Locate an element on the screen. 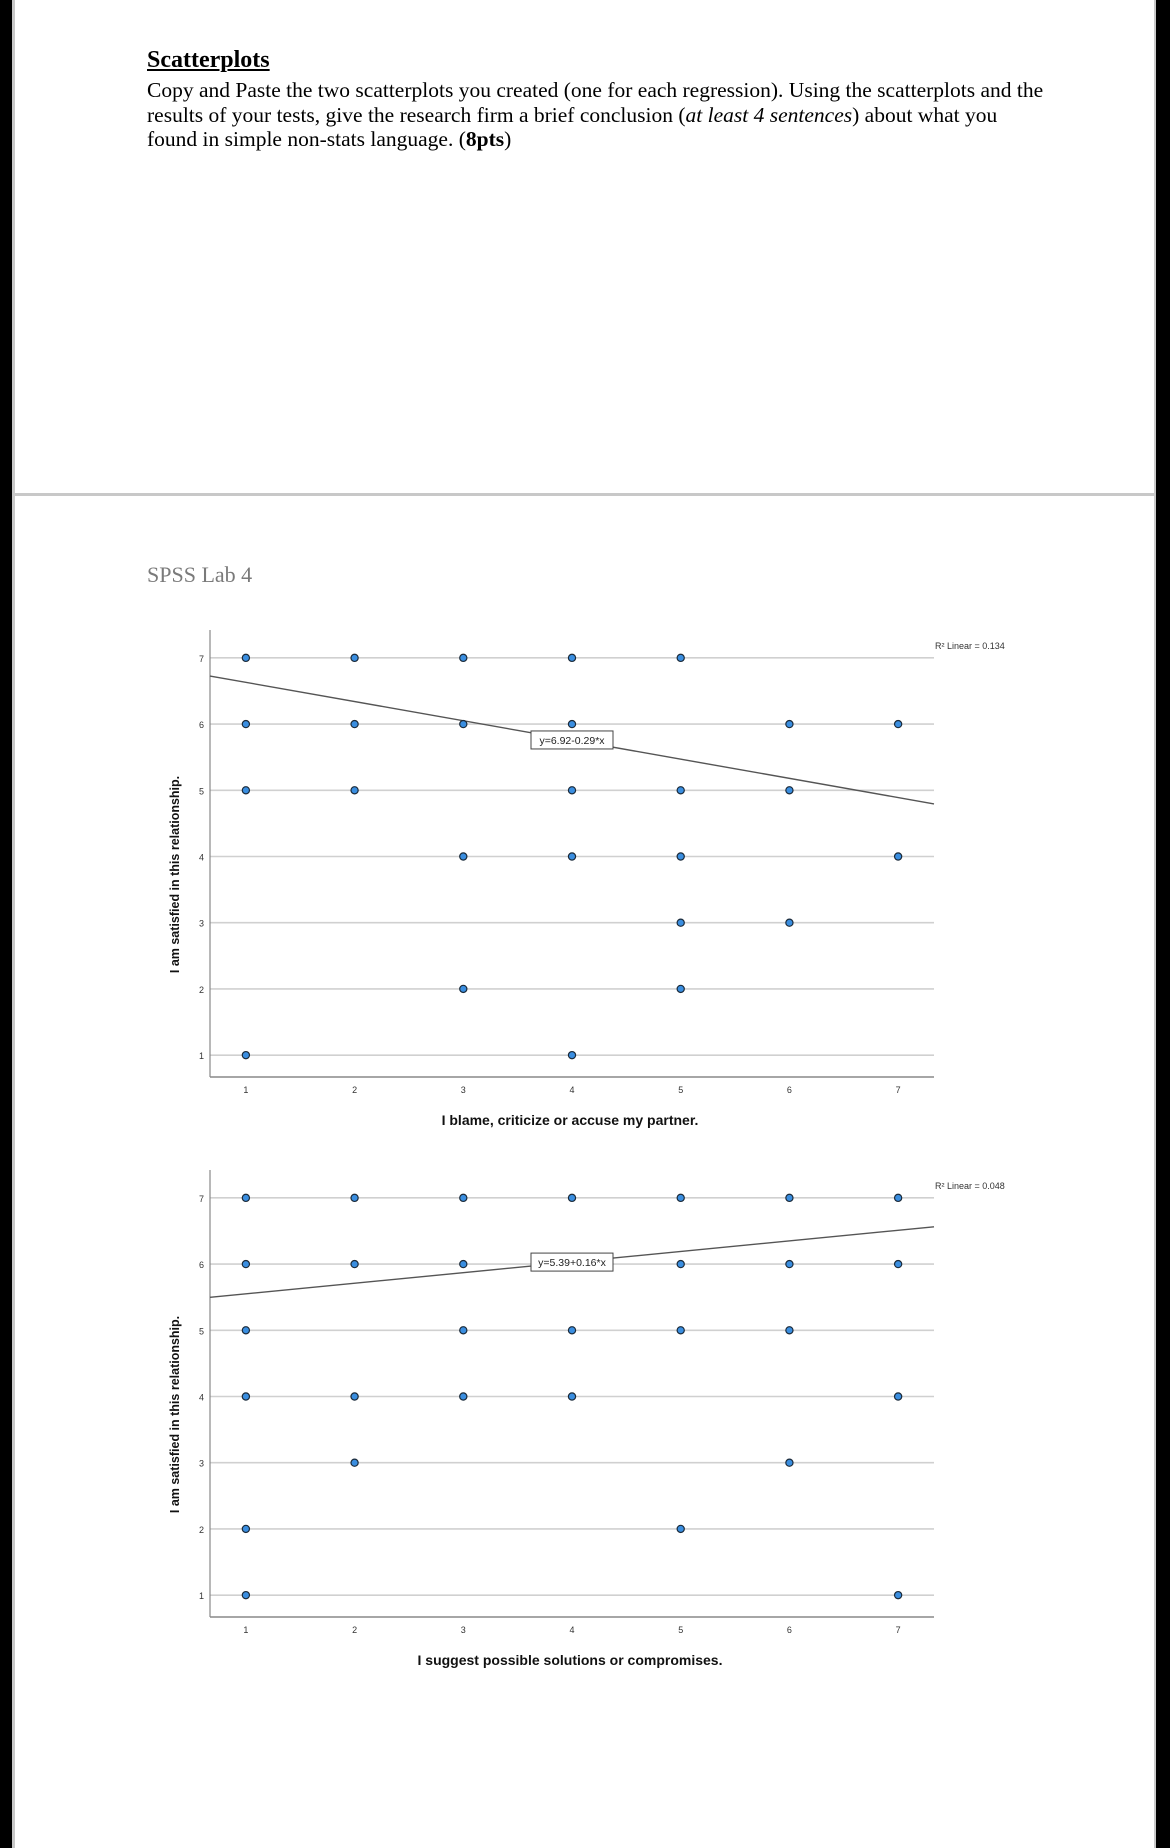  instructions-italic: at least 4 sentences is located at coordinates (769, 114).